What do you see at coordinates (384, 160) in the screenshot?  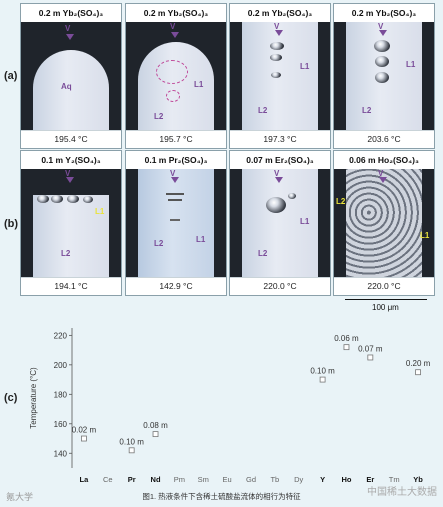 I see `panel-header: 0.06 m Ho₂(SO₄)₃` at bounding box center [384, 160].